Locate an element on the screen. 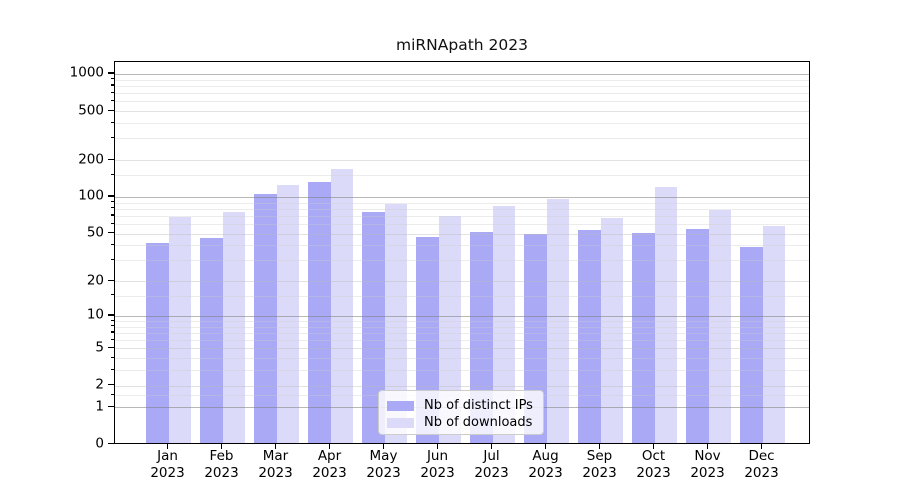 The width and height of the screenshot is (900, 500). x-axis-tick-label: Jun 2023 is located at coordinates (437, 464).